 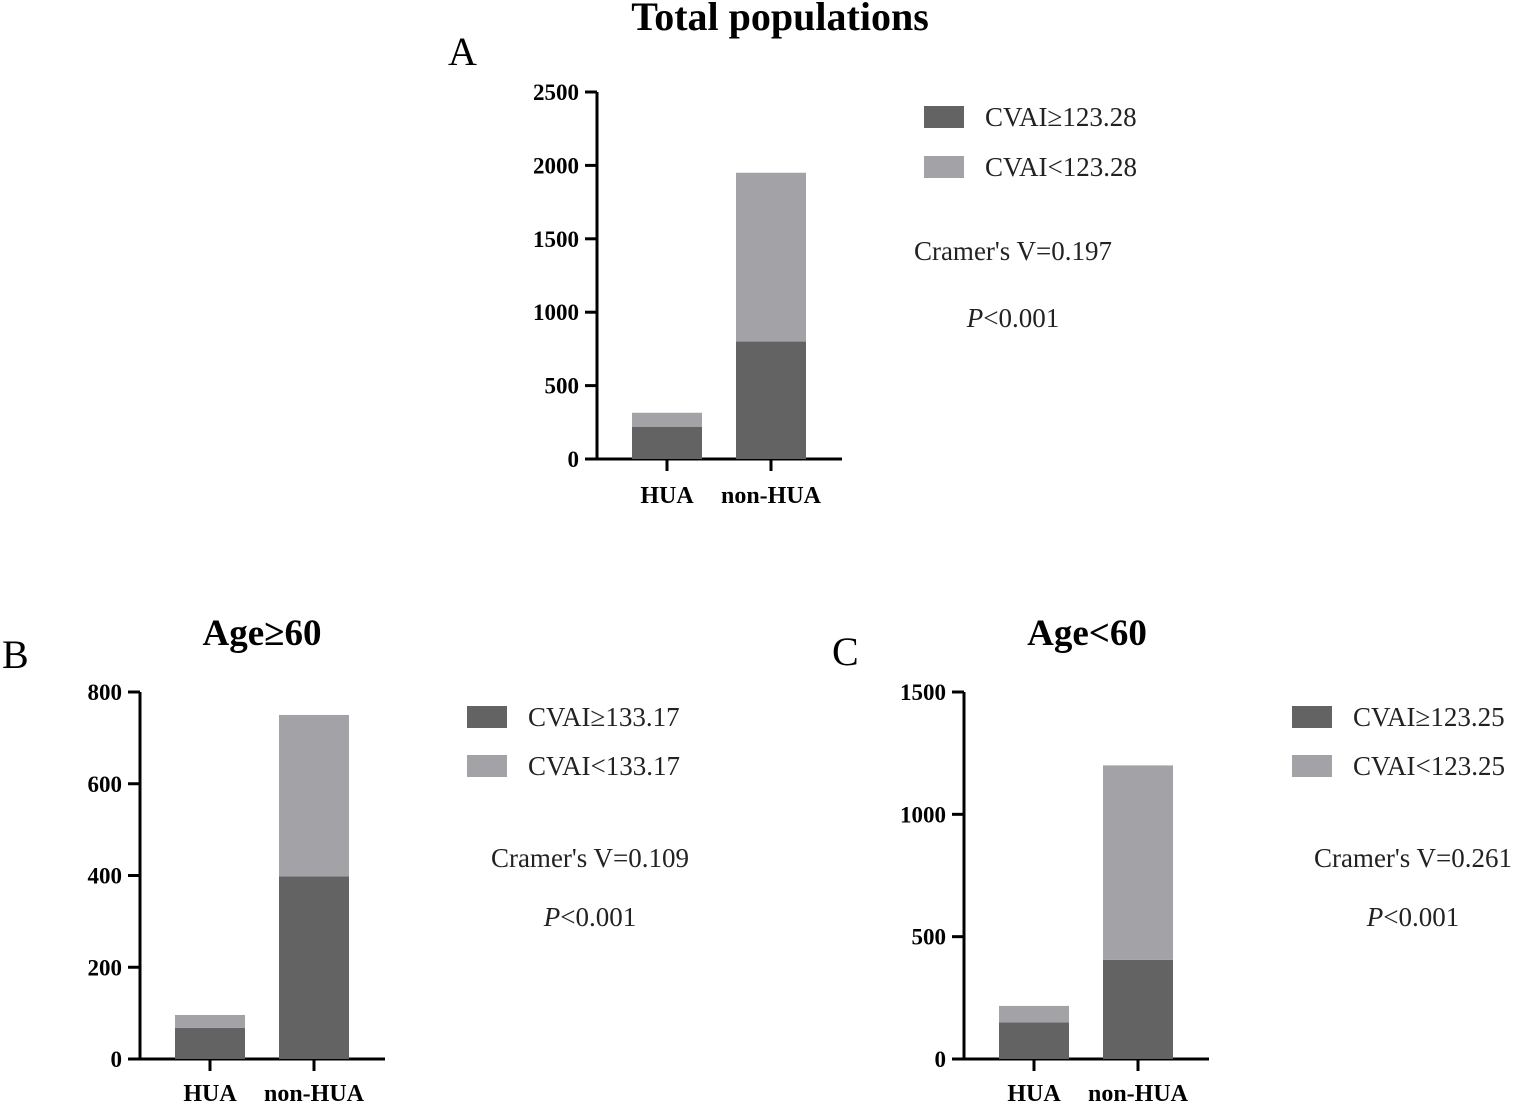 What do you see at coordinates (556, 92) in the screenshot?
I see `y-tick-label: 2500` at bounding box center [556, 92].